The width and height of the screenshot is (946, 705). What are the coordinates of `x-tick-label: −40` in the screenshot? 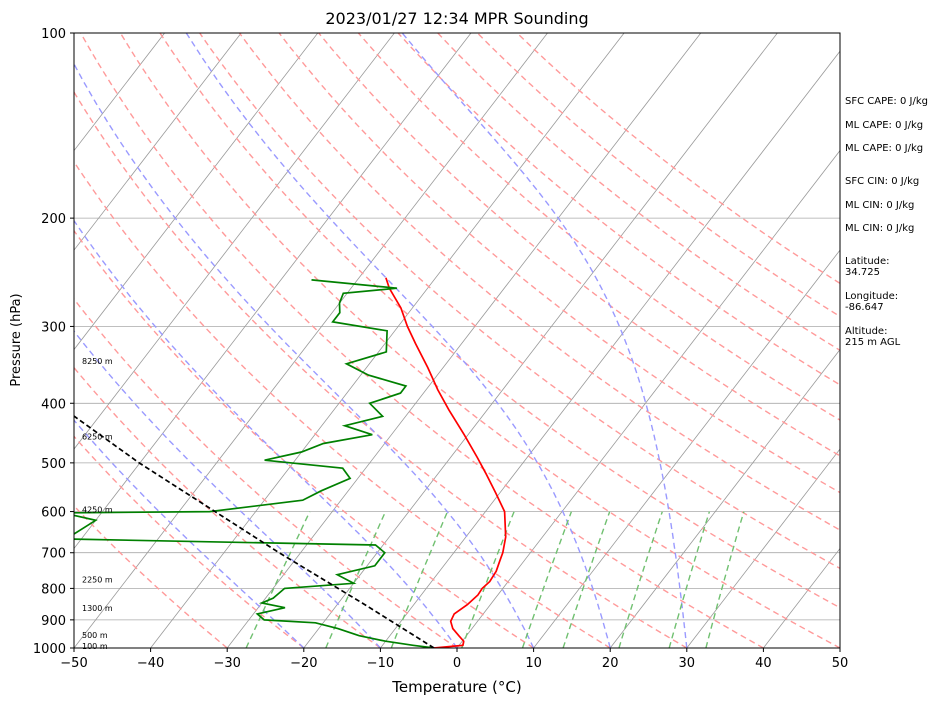 It's located at (150, 663).